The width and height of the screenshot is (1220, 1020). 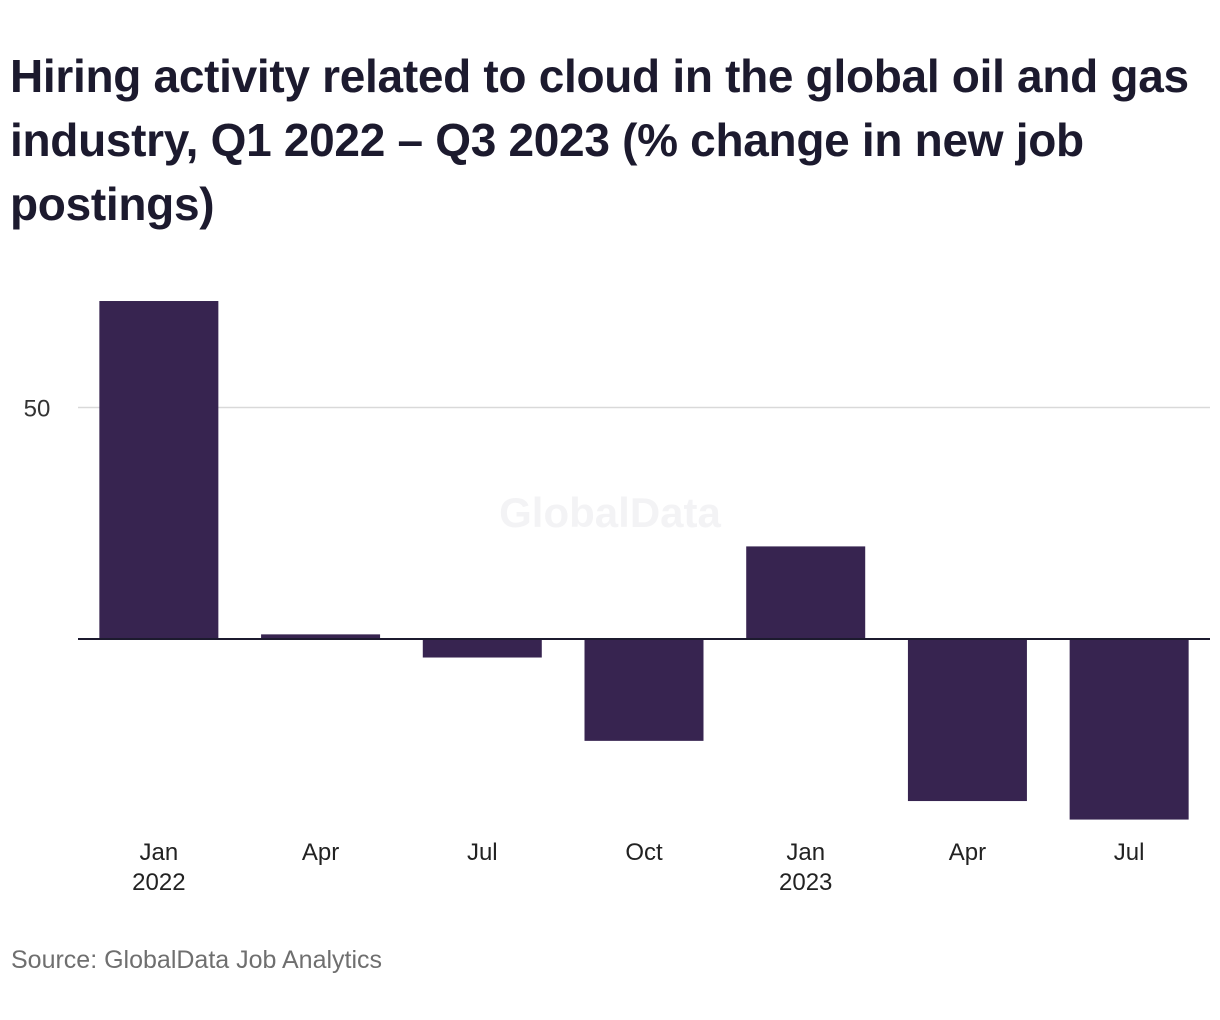 What do you see at coordinates (37, 409) in the screenshot?
I see `y-tick-label: 50` at bounding box center [37, 409].